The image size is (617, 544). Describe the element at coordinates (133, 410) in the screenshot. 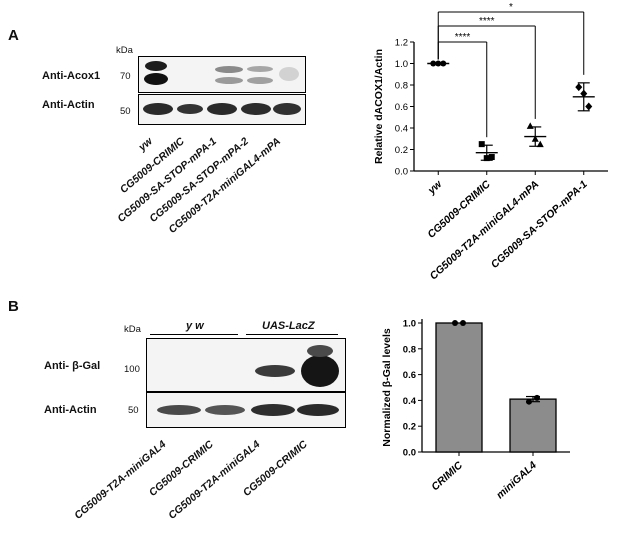

I see `marker-50-b: 50` at that location.